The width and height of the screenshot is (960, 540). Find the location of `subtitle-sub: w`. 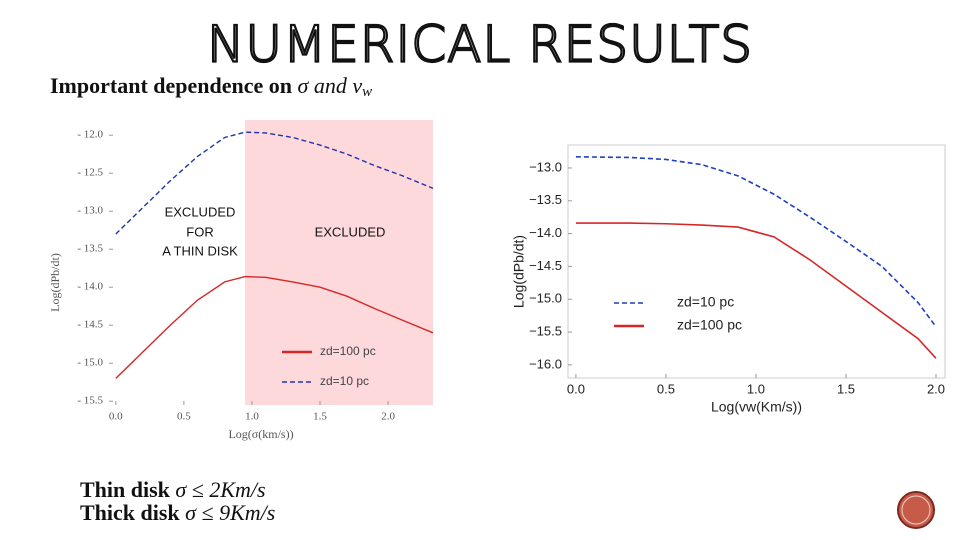

subtitle-sub: w is located at coordinates (367, 92).